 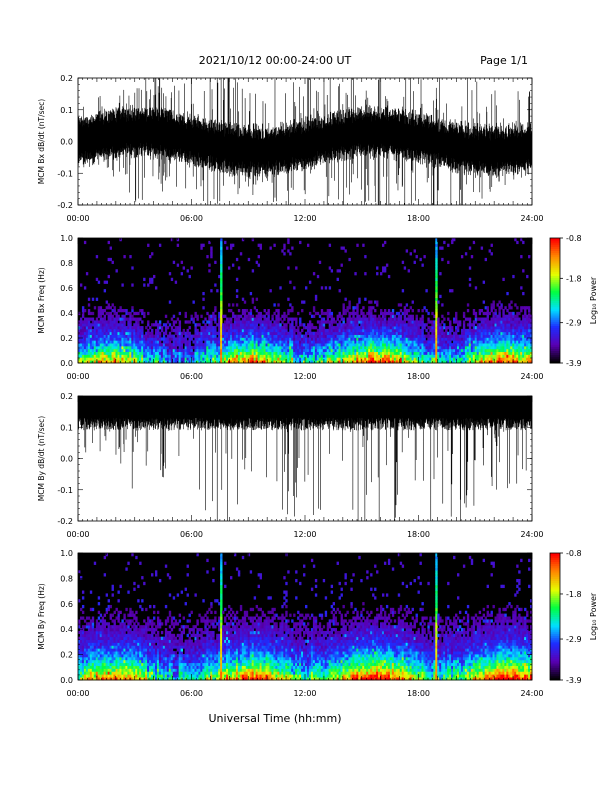 I want to click on x-tick-label: 24:00, so click(x=531, y=376).